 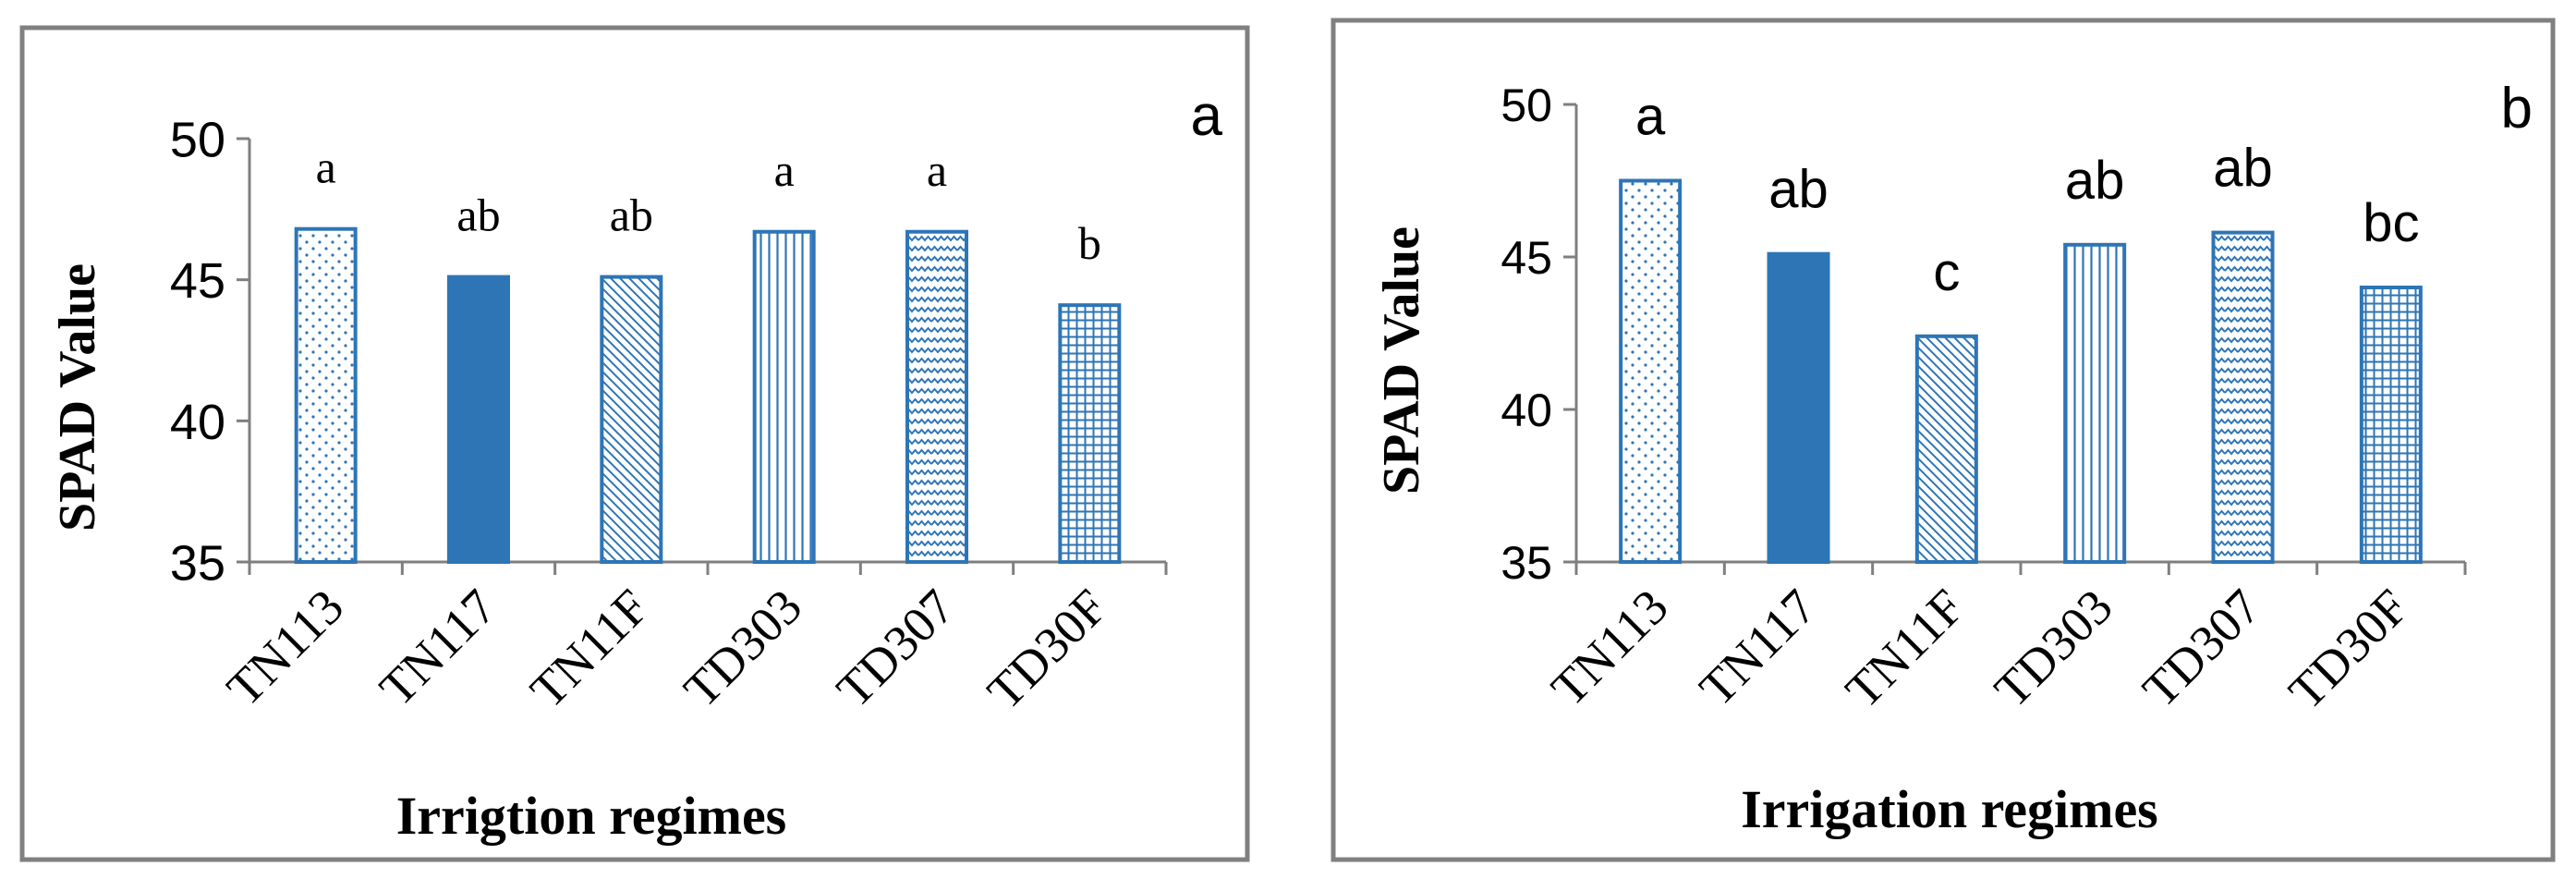 What do you see at coordinates (1401, 360) in the screenshot?
I see `panel-b-y-axis-title: SPAD Value` at bounding box center [1401, 360].